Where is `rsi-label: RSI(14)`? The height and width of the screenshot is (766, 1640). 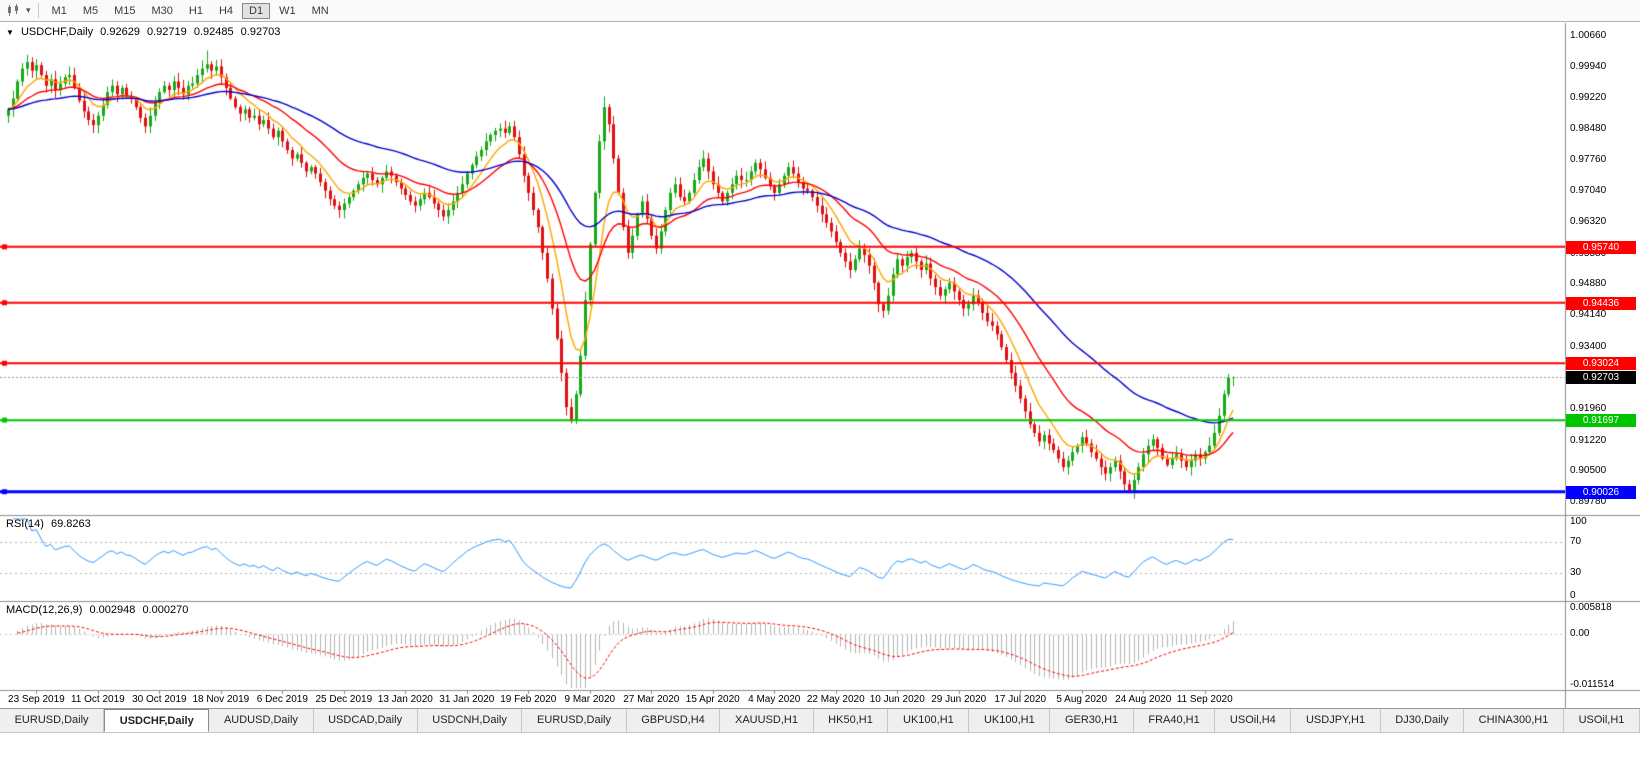 rsi-label: RSI(14) is located at coordinates (25, 524).